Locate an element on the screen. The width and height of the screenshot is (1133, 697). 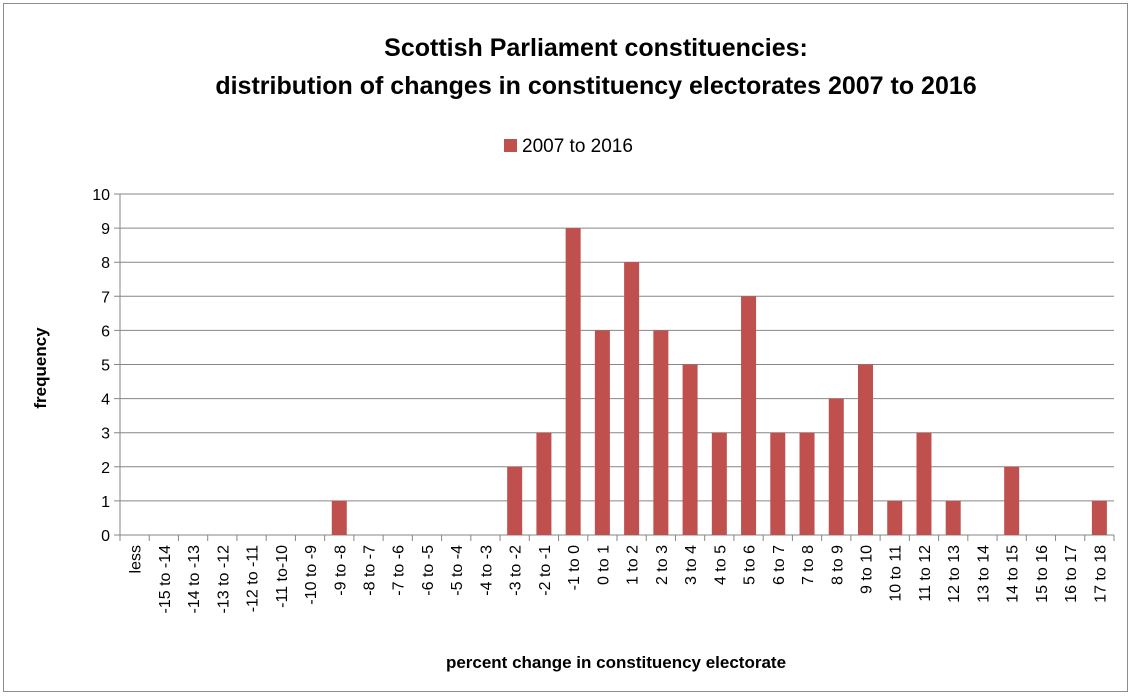
chart-title-line1: Scottish Parliament constituencies: is located at coordinates (596, 48).